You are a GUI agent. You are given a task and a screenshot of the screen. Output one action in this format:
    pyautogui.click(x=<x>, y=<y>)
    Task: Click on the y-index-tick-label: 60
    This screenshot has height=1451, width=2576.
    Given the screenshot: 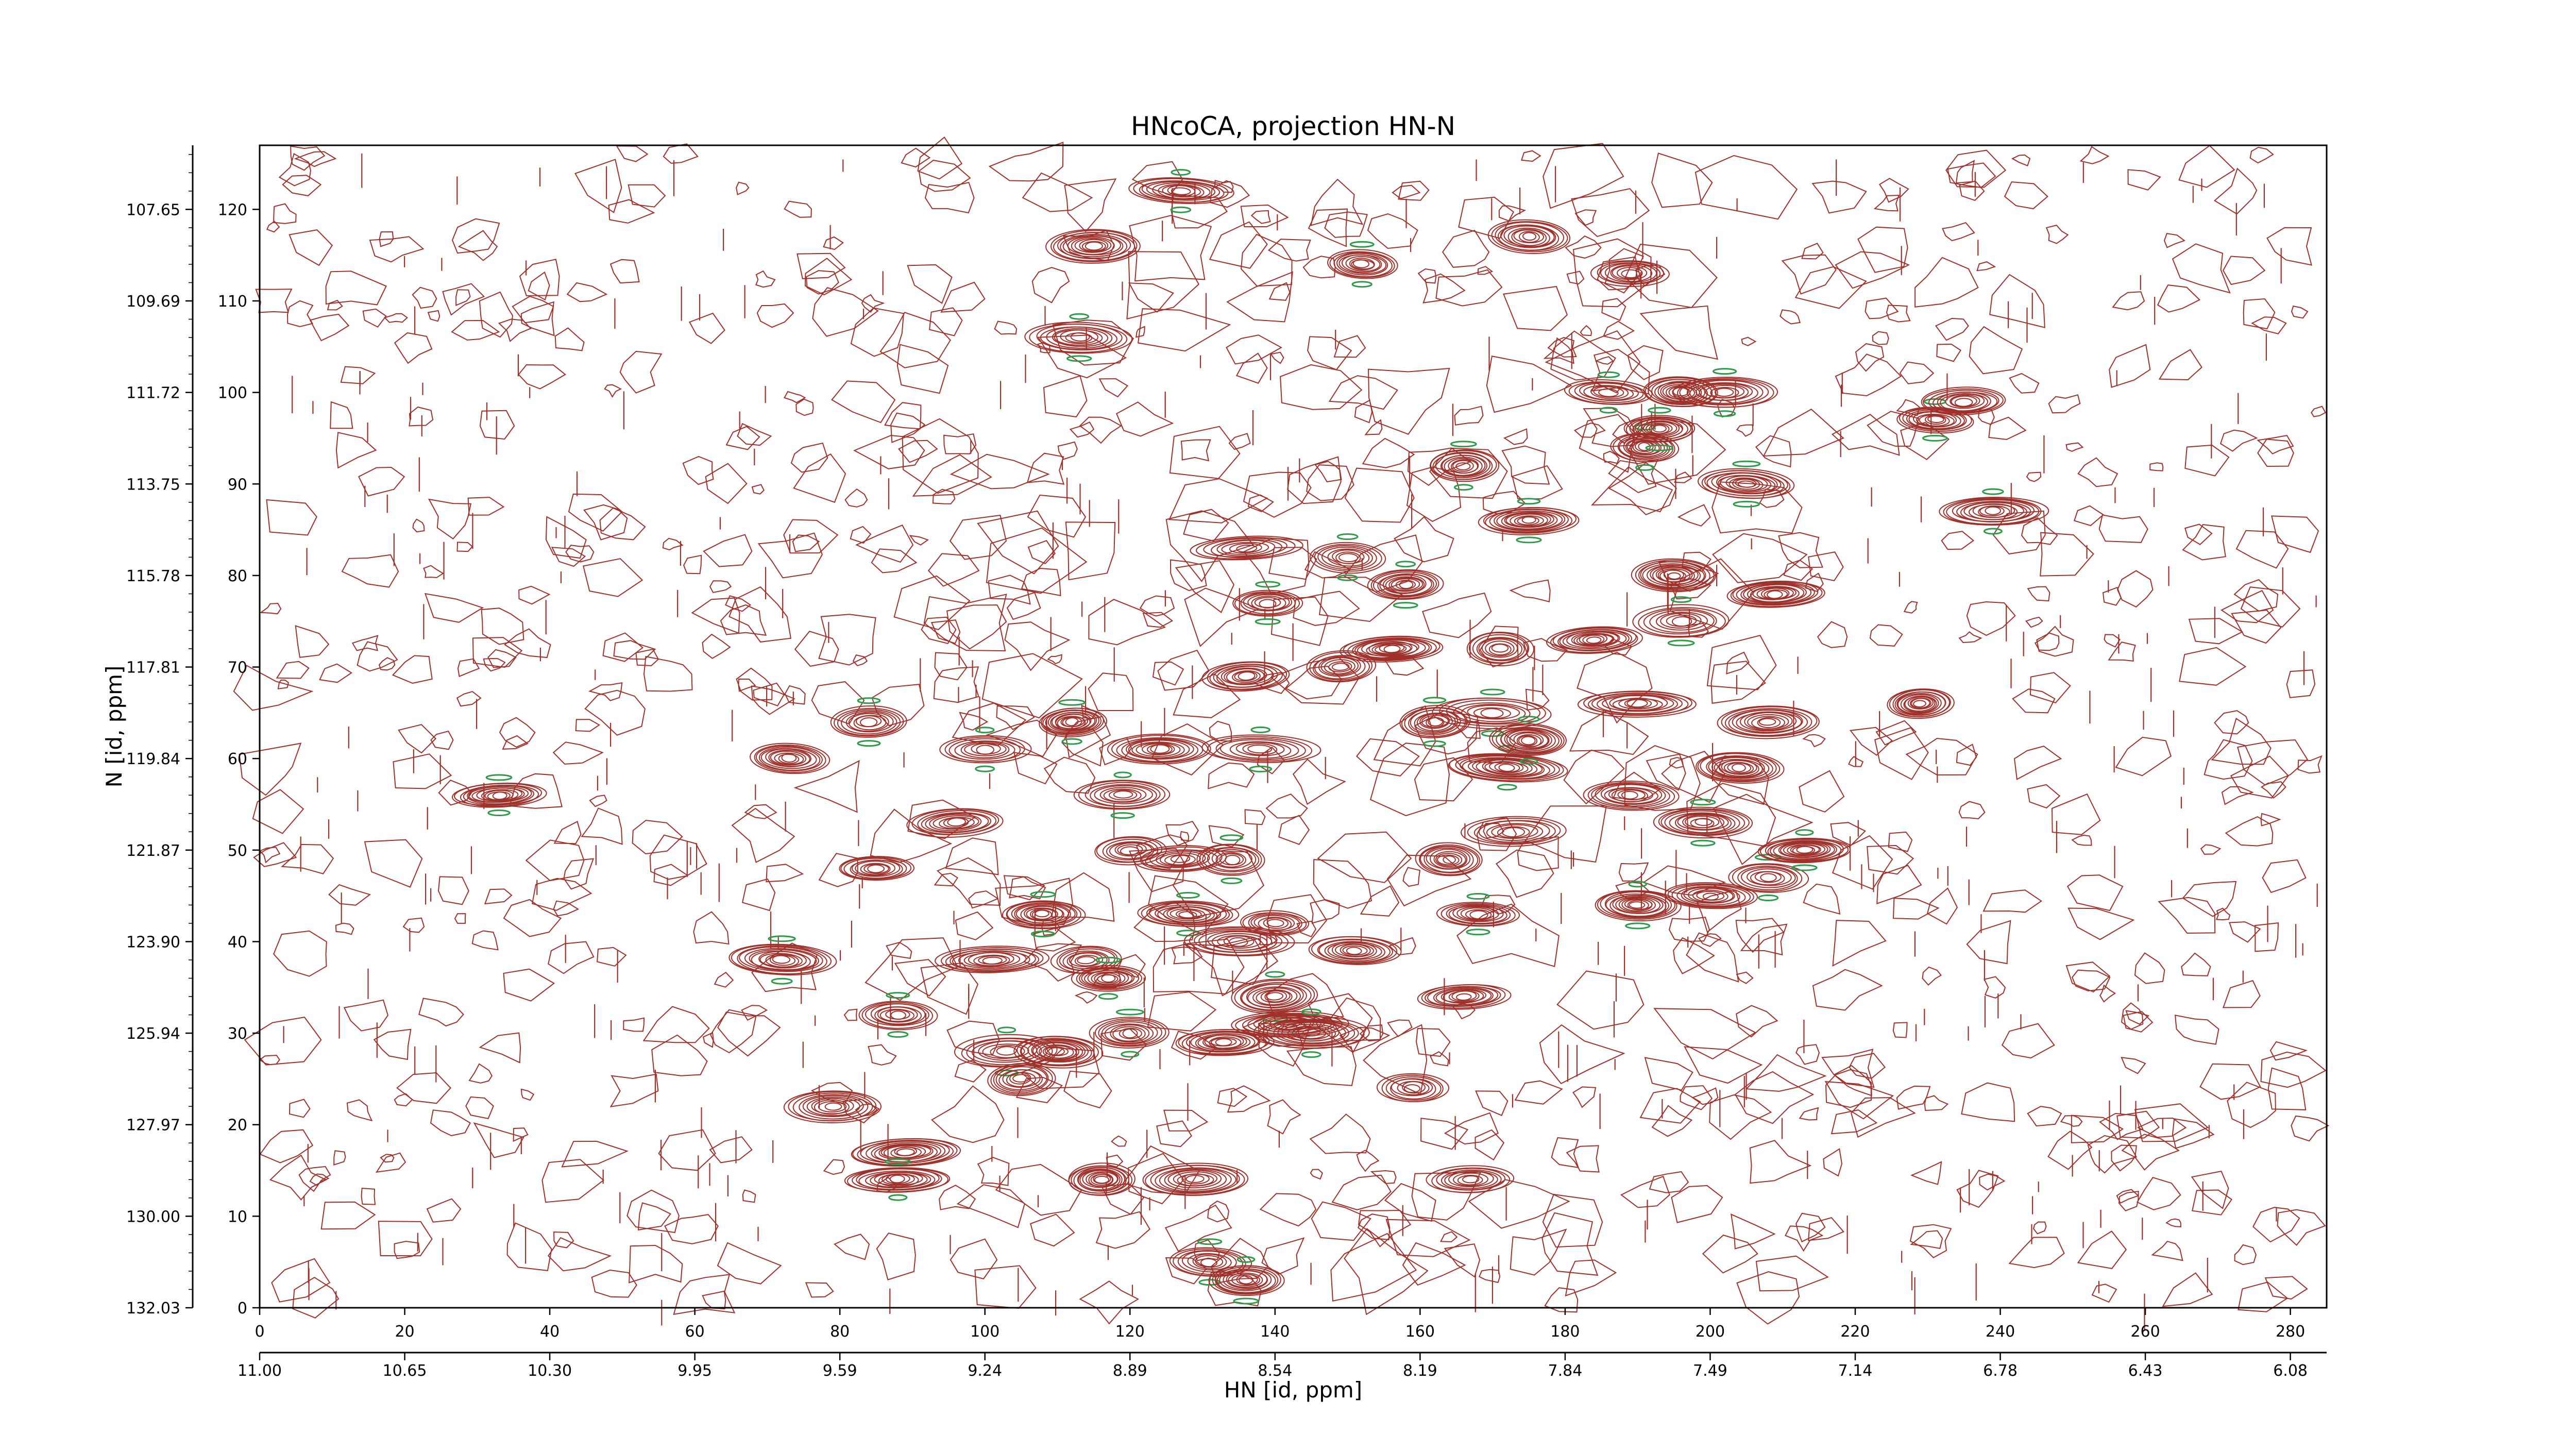 What is the action you would take?
    pyautogui.click(x=237, y=759)
    